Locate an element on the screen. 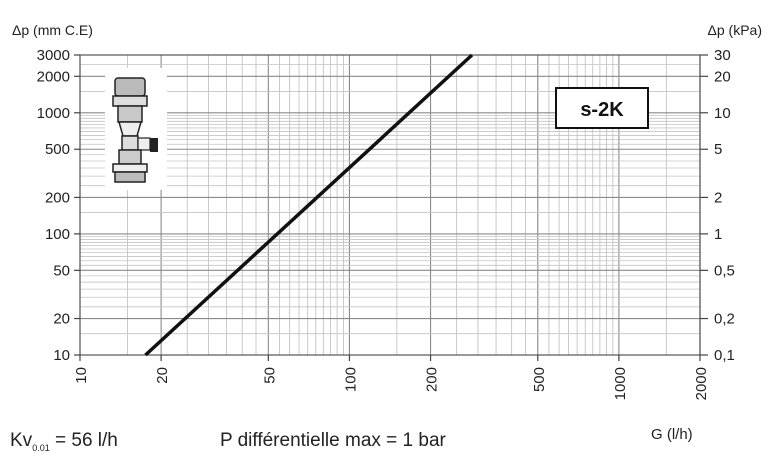 The width and height of the screenshot is (768, 460). right-tick-label: 2 is located at coordinates (718, 197).